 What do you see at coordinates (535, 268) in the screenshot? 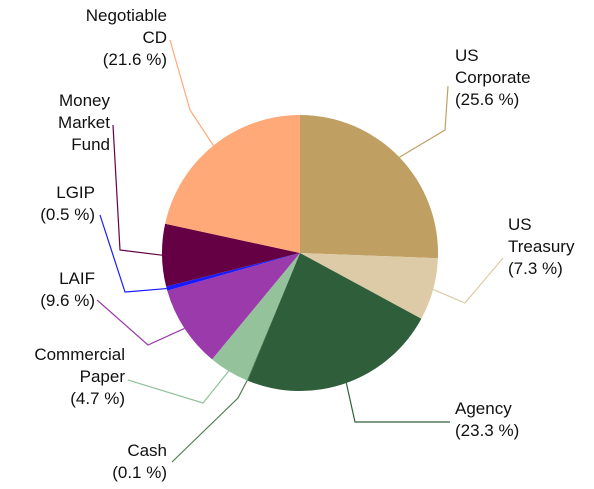
I see `value-label: (7.3 %)` at bounding box center [535, 268].